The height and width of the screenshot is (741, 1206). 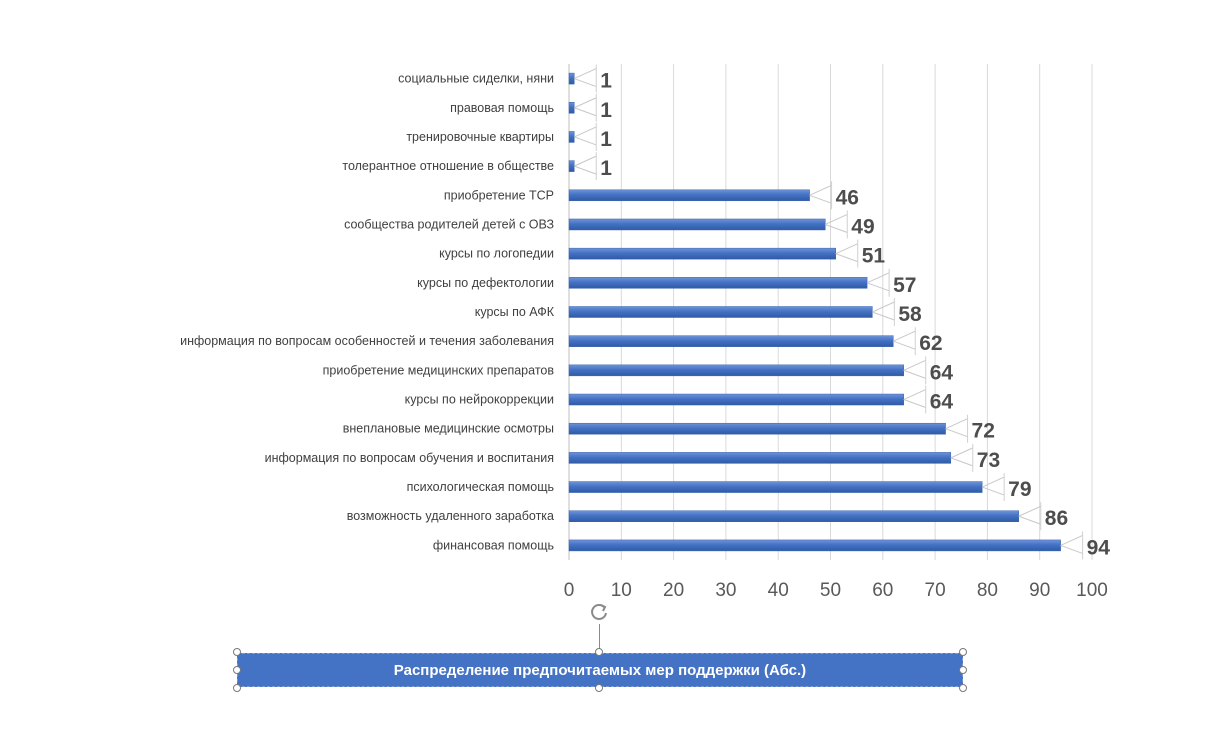 I want to click on data-label: 73, so click(x=988, y=460).